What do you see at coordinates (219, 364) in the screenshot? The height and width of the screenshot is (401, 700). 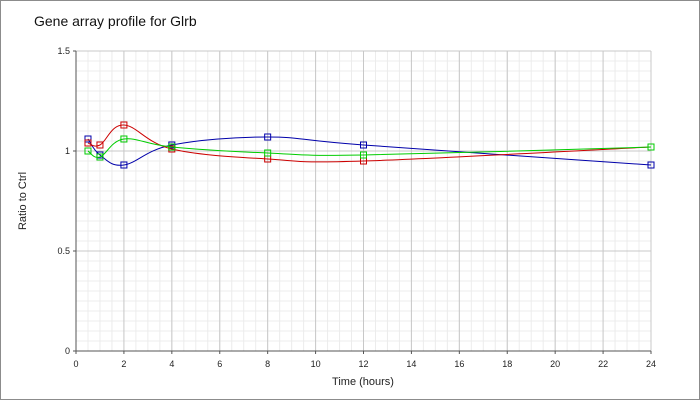 I see `x-tick-label: 6` at bounding box center [219, 364].